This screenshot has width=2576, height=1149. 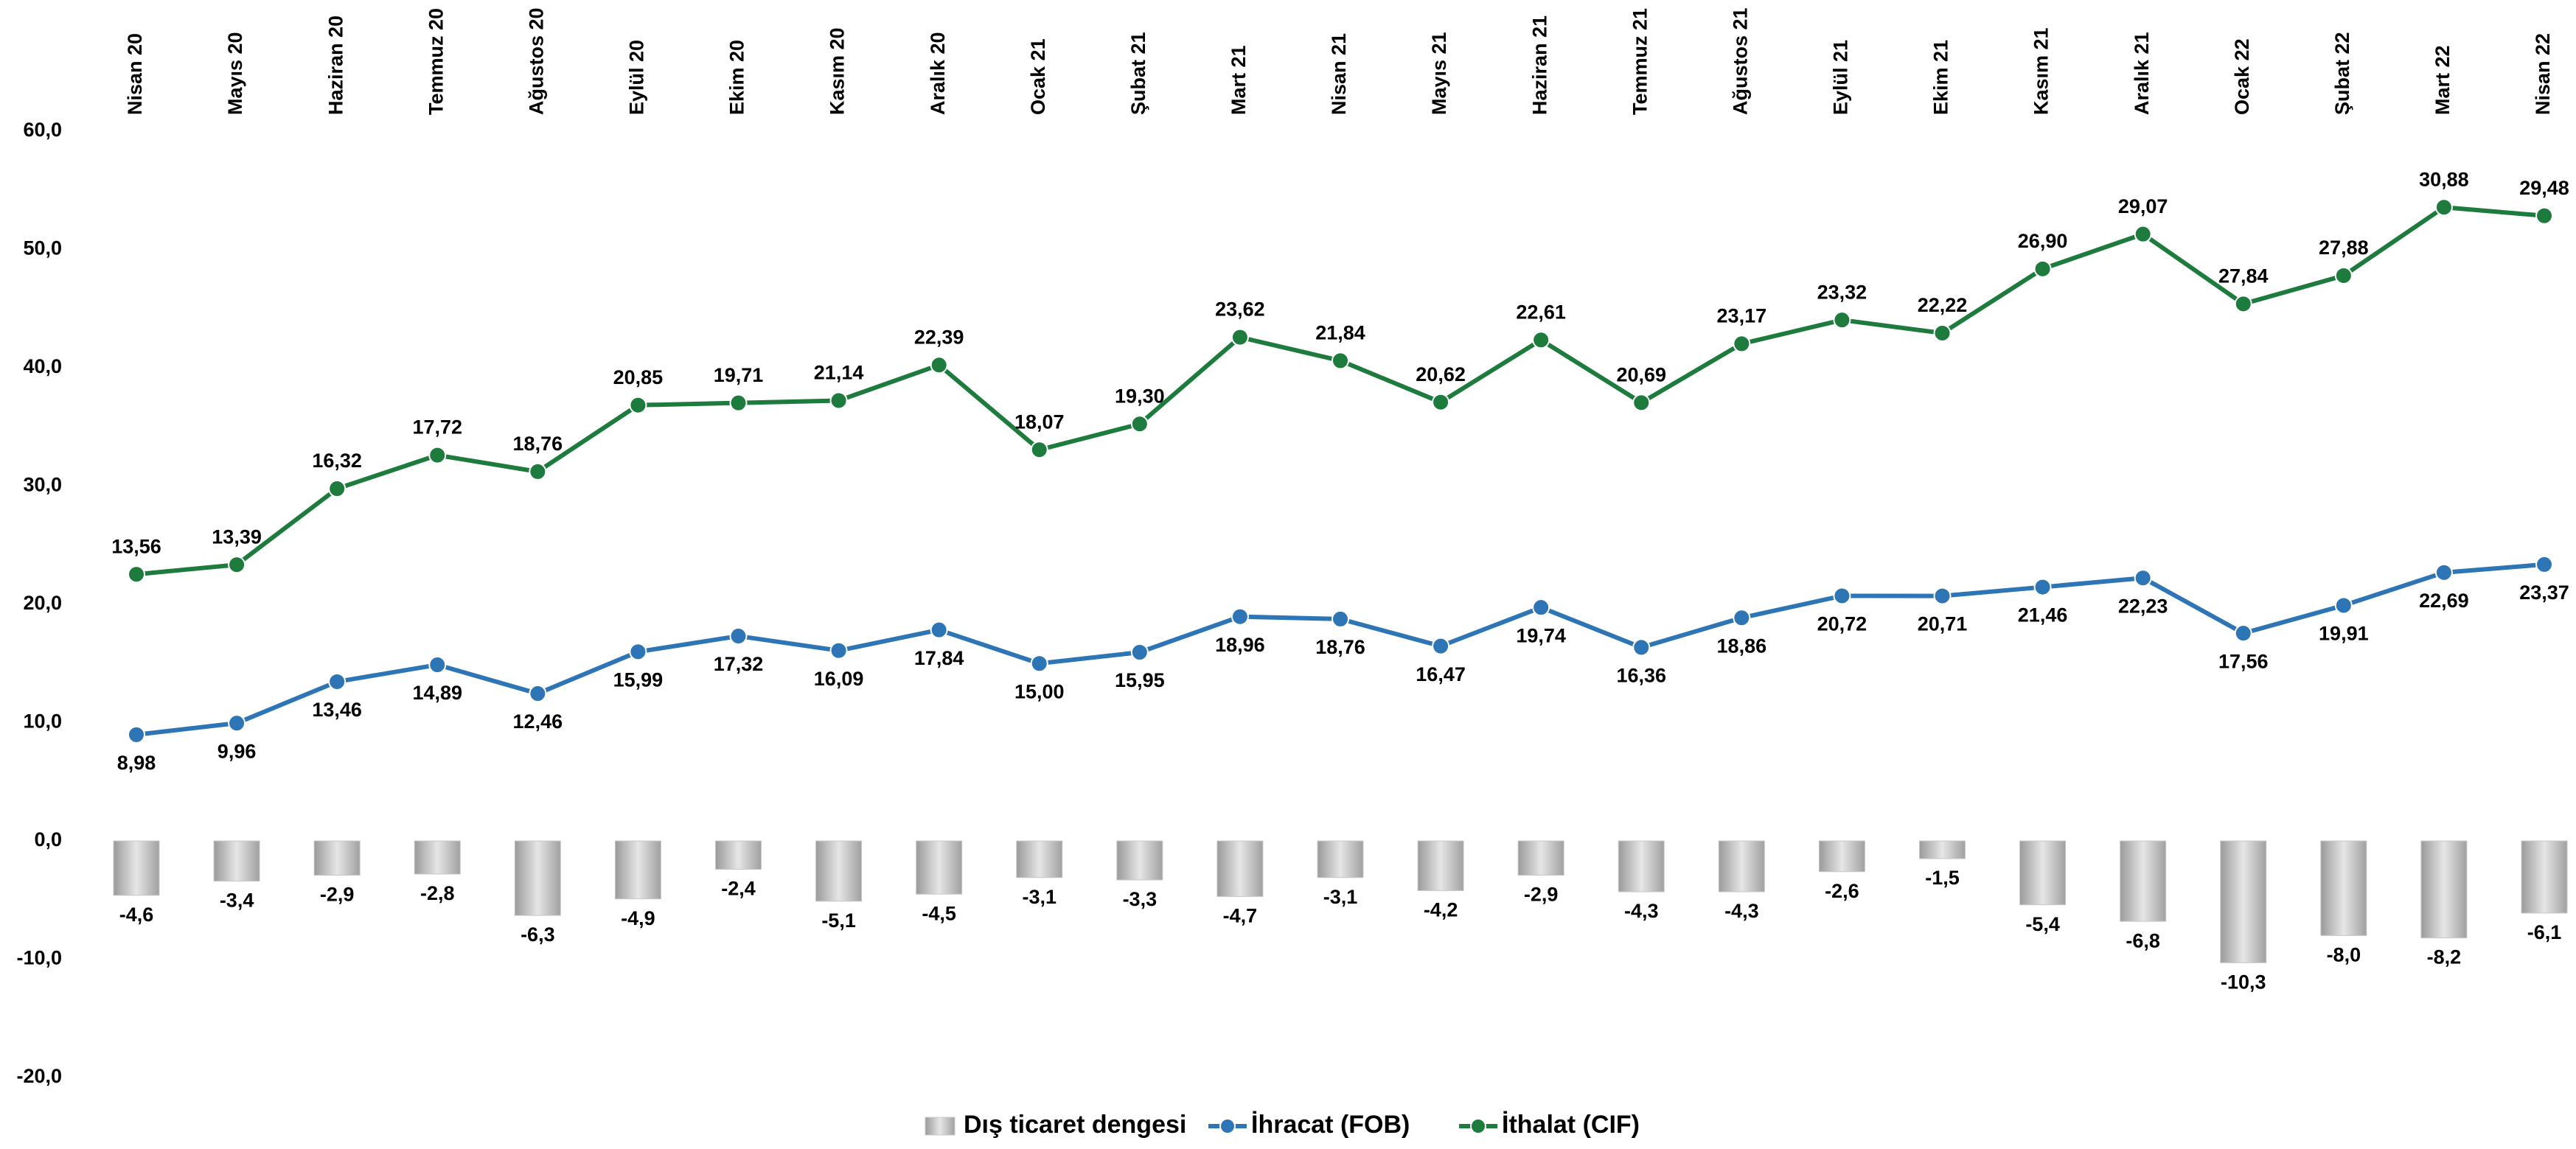 What do you see at coordinates (939, 913) in the screenshot?
I see `bar-value-label: -4,5` at bounding box center [939, 913].